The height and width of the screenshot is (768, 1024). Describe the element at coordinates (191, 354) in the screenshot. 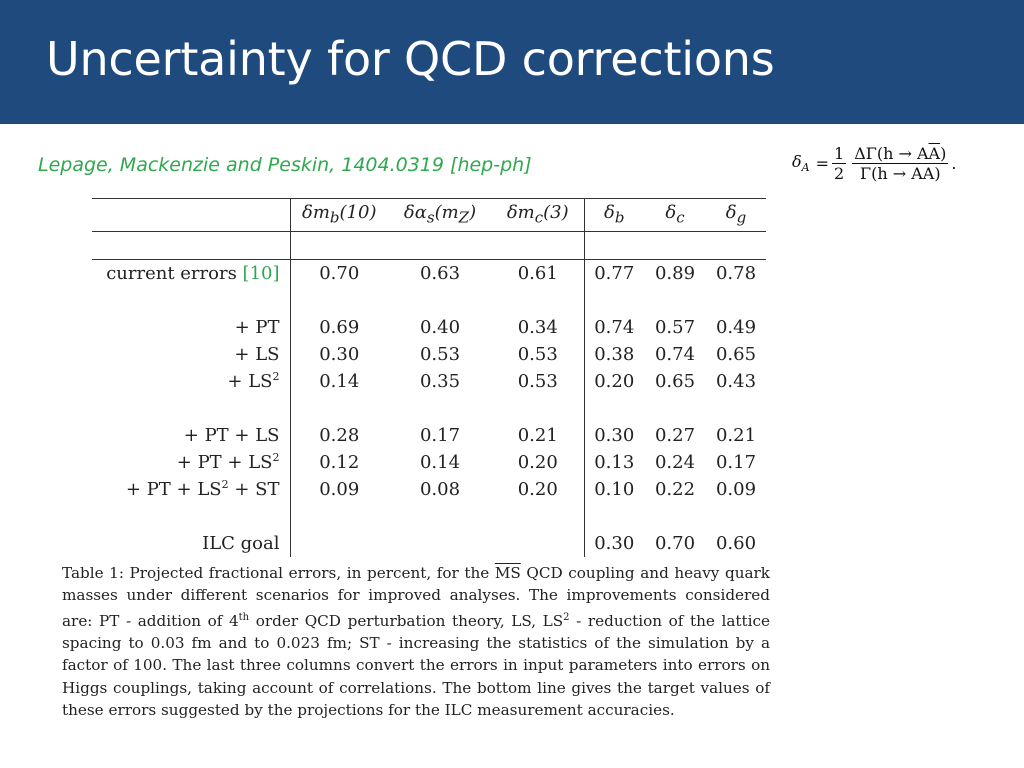

I see `row-label: + LS` at that location.